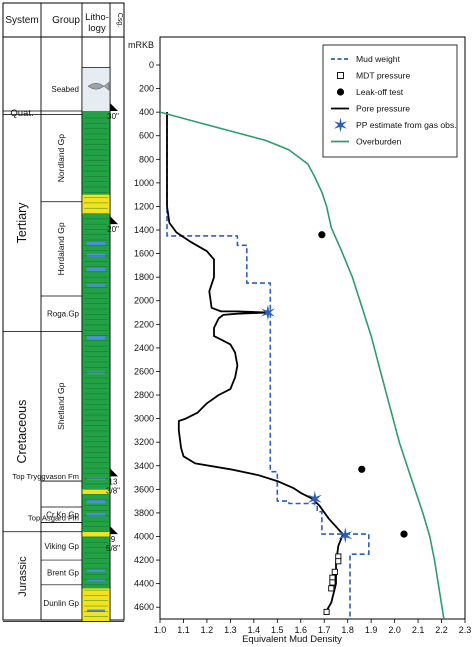 The image size is (474, 647). Describe the element at coordinates (418, 630) in the screenshot. I see `x-tick-label: 2.1` at that location.